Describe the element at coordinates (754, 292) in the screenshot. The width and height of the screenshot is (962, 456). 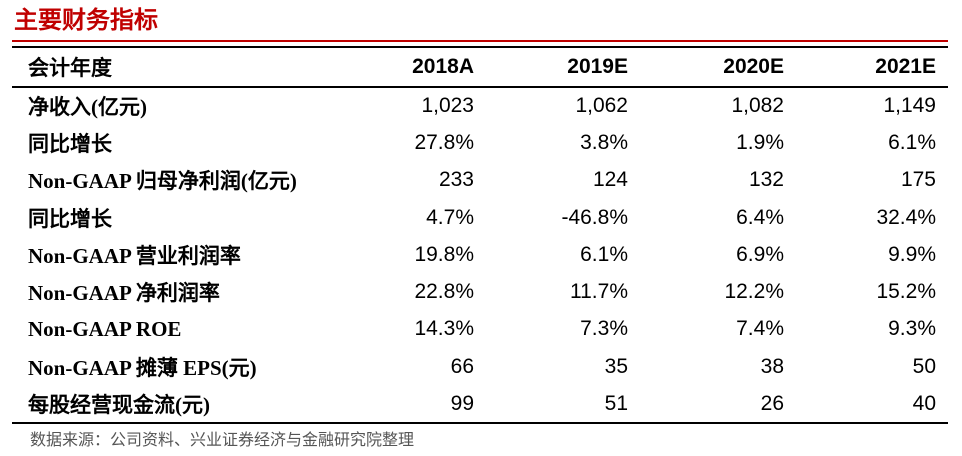
I see `cell-value: 12.2%` at that location.